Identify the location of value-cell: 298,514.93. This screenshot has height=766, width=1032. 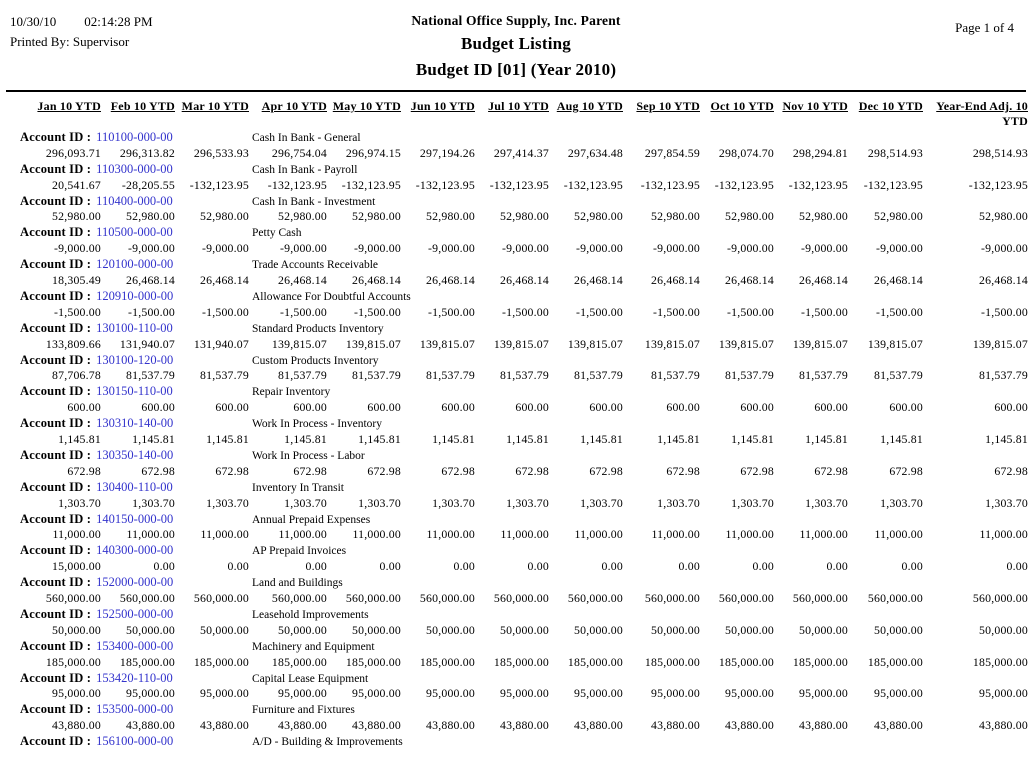
(895, 152).